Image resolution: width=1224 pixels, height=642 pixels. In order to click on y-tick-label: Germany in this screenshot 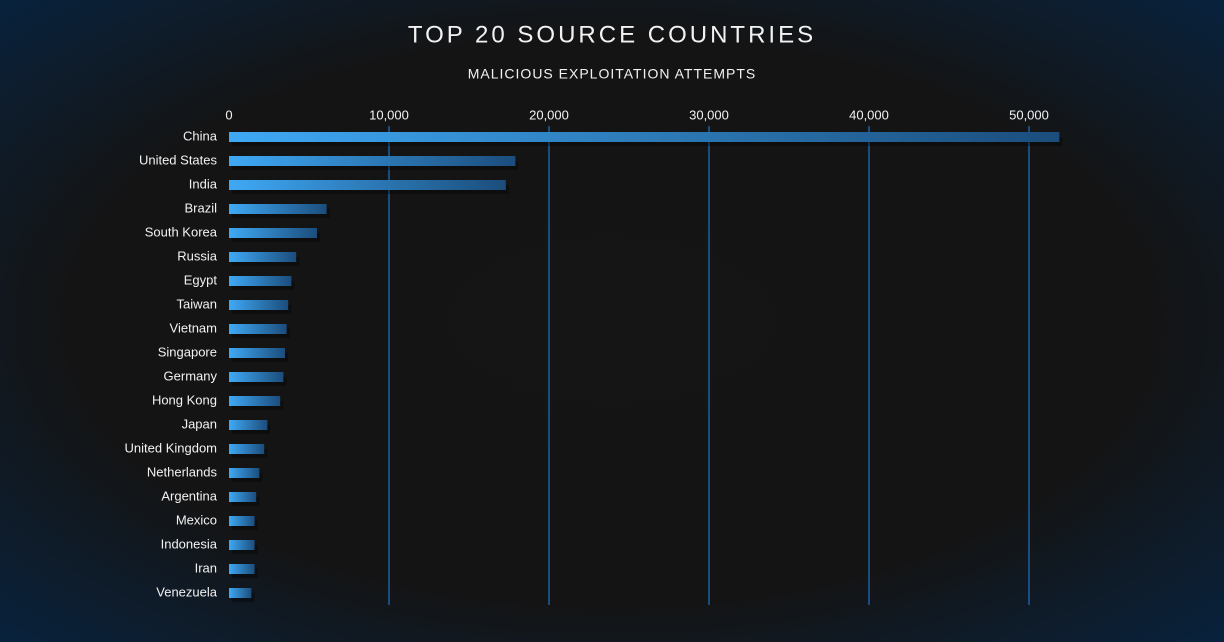, I will do `click(191, 375)`.